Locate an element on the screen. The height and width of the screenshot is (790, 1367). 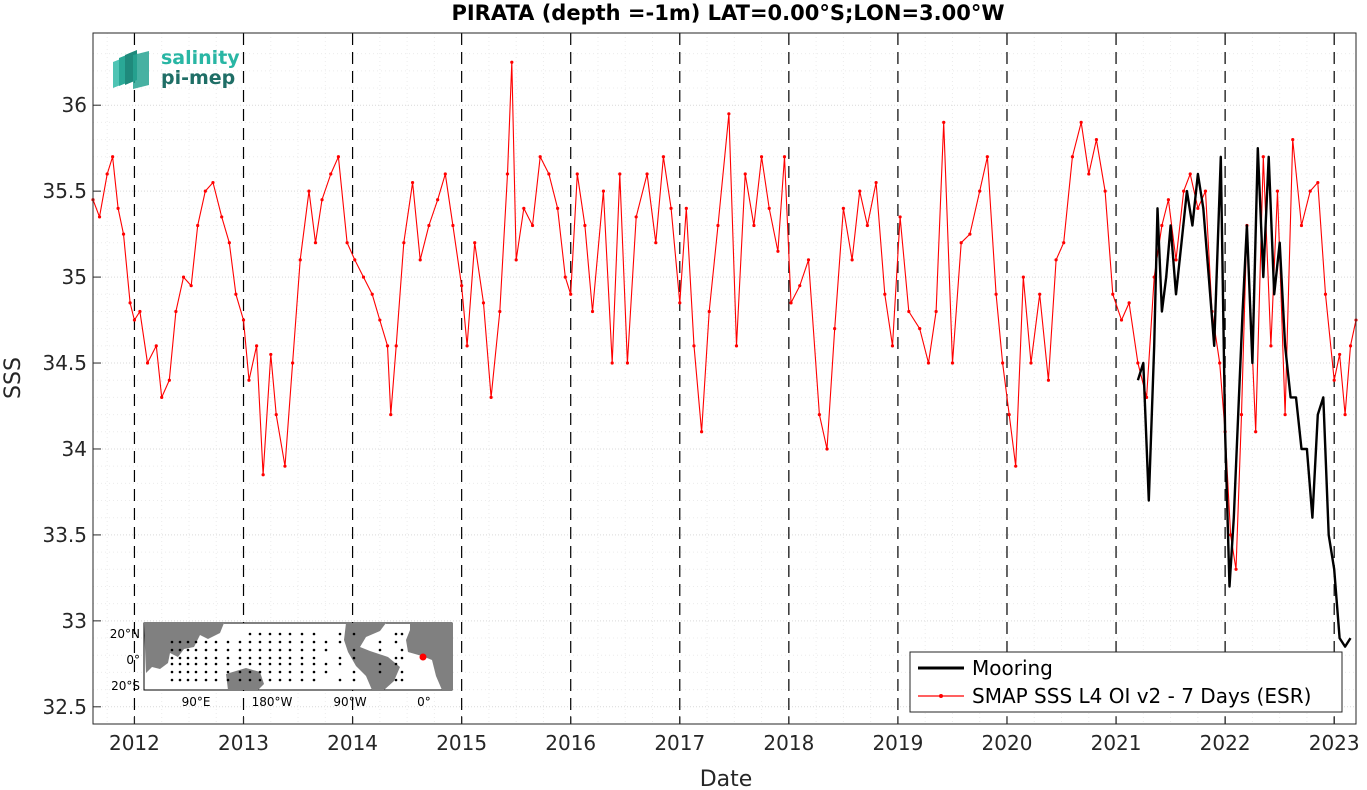
map-lat-label-20s: 20°S is located at coordinates (125, 686).